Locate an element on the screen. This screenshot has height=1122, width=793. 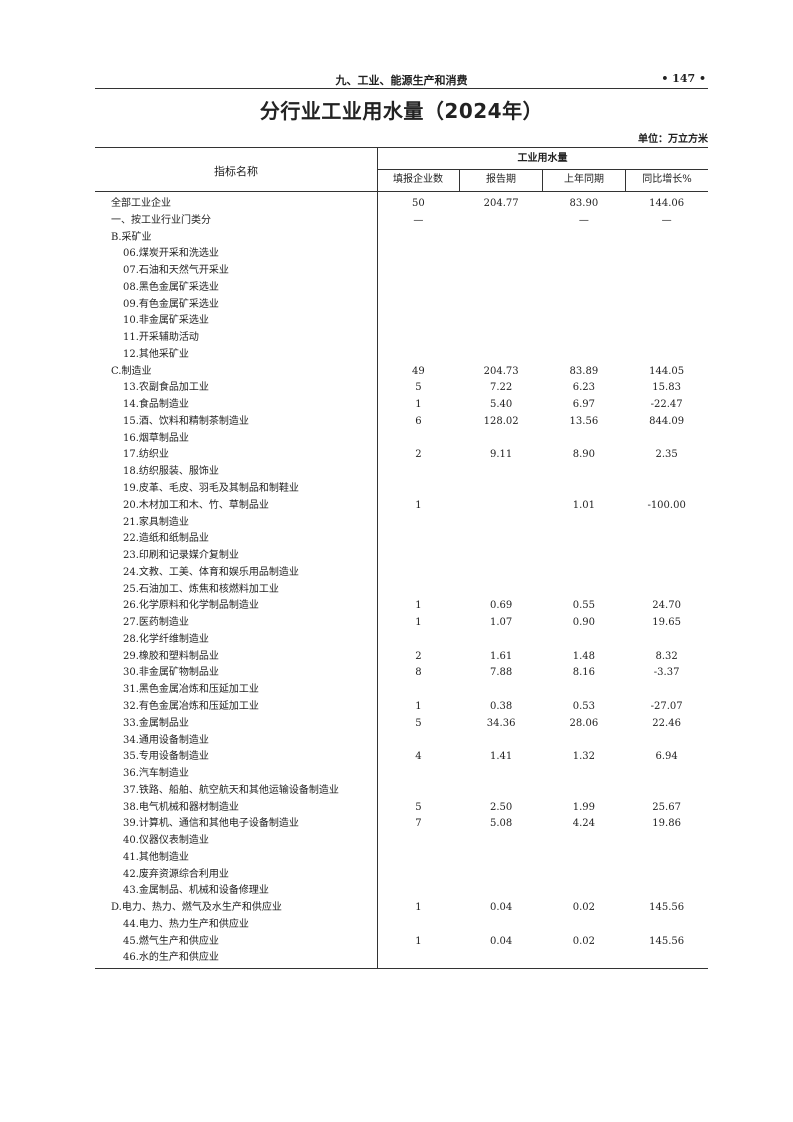
row-label: 17.纺织业 is located at coordinates (146, 455).